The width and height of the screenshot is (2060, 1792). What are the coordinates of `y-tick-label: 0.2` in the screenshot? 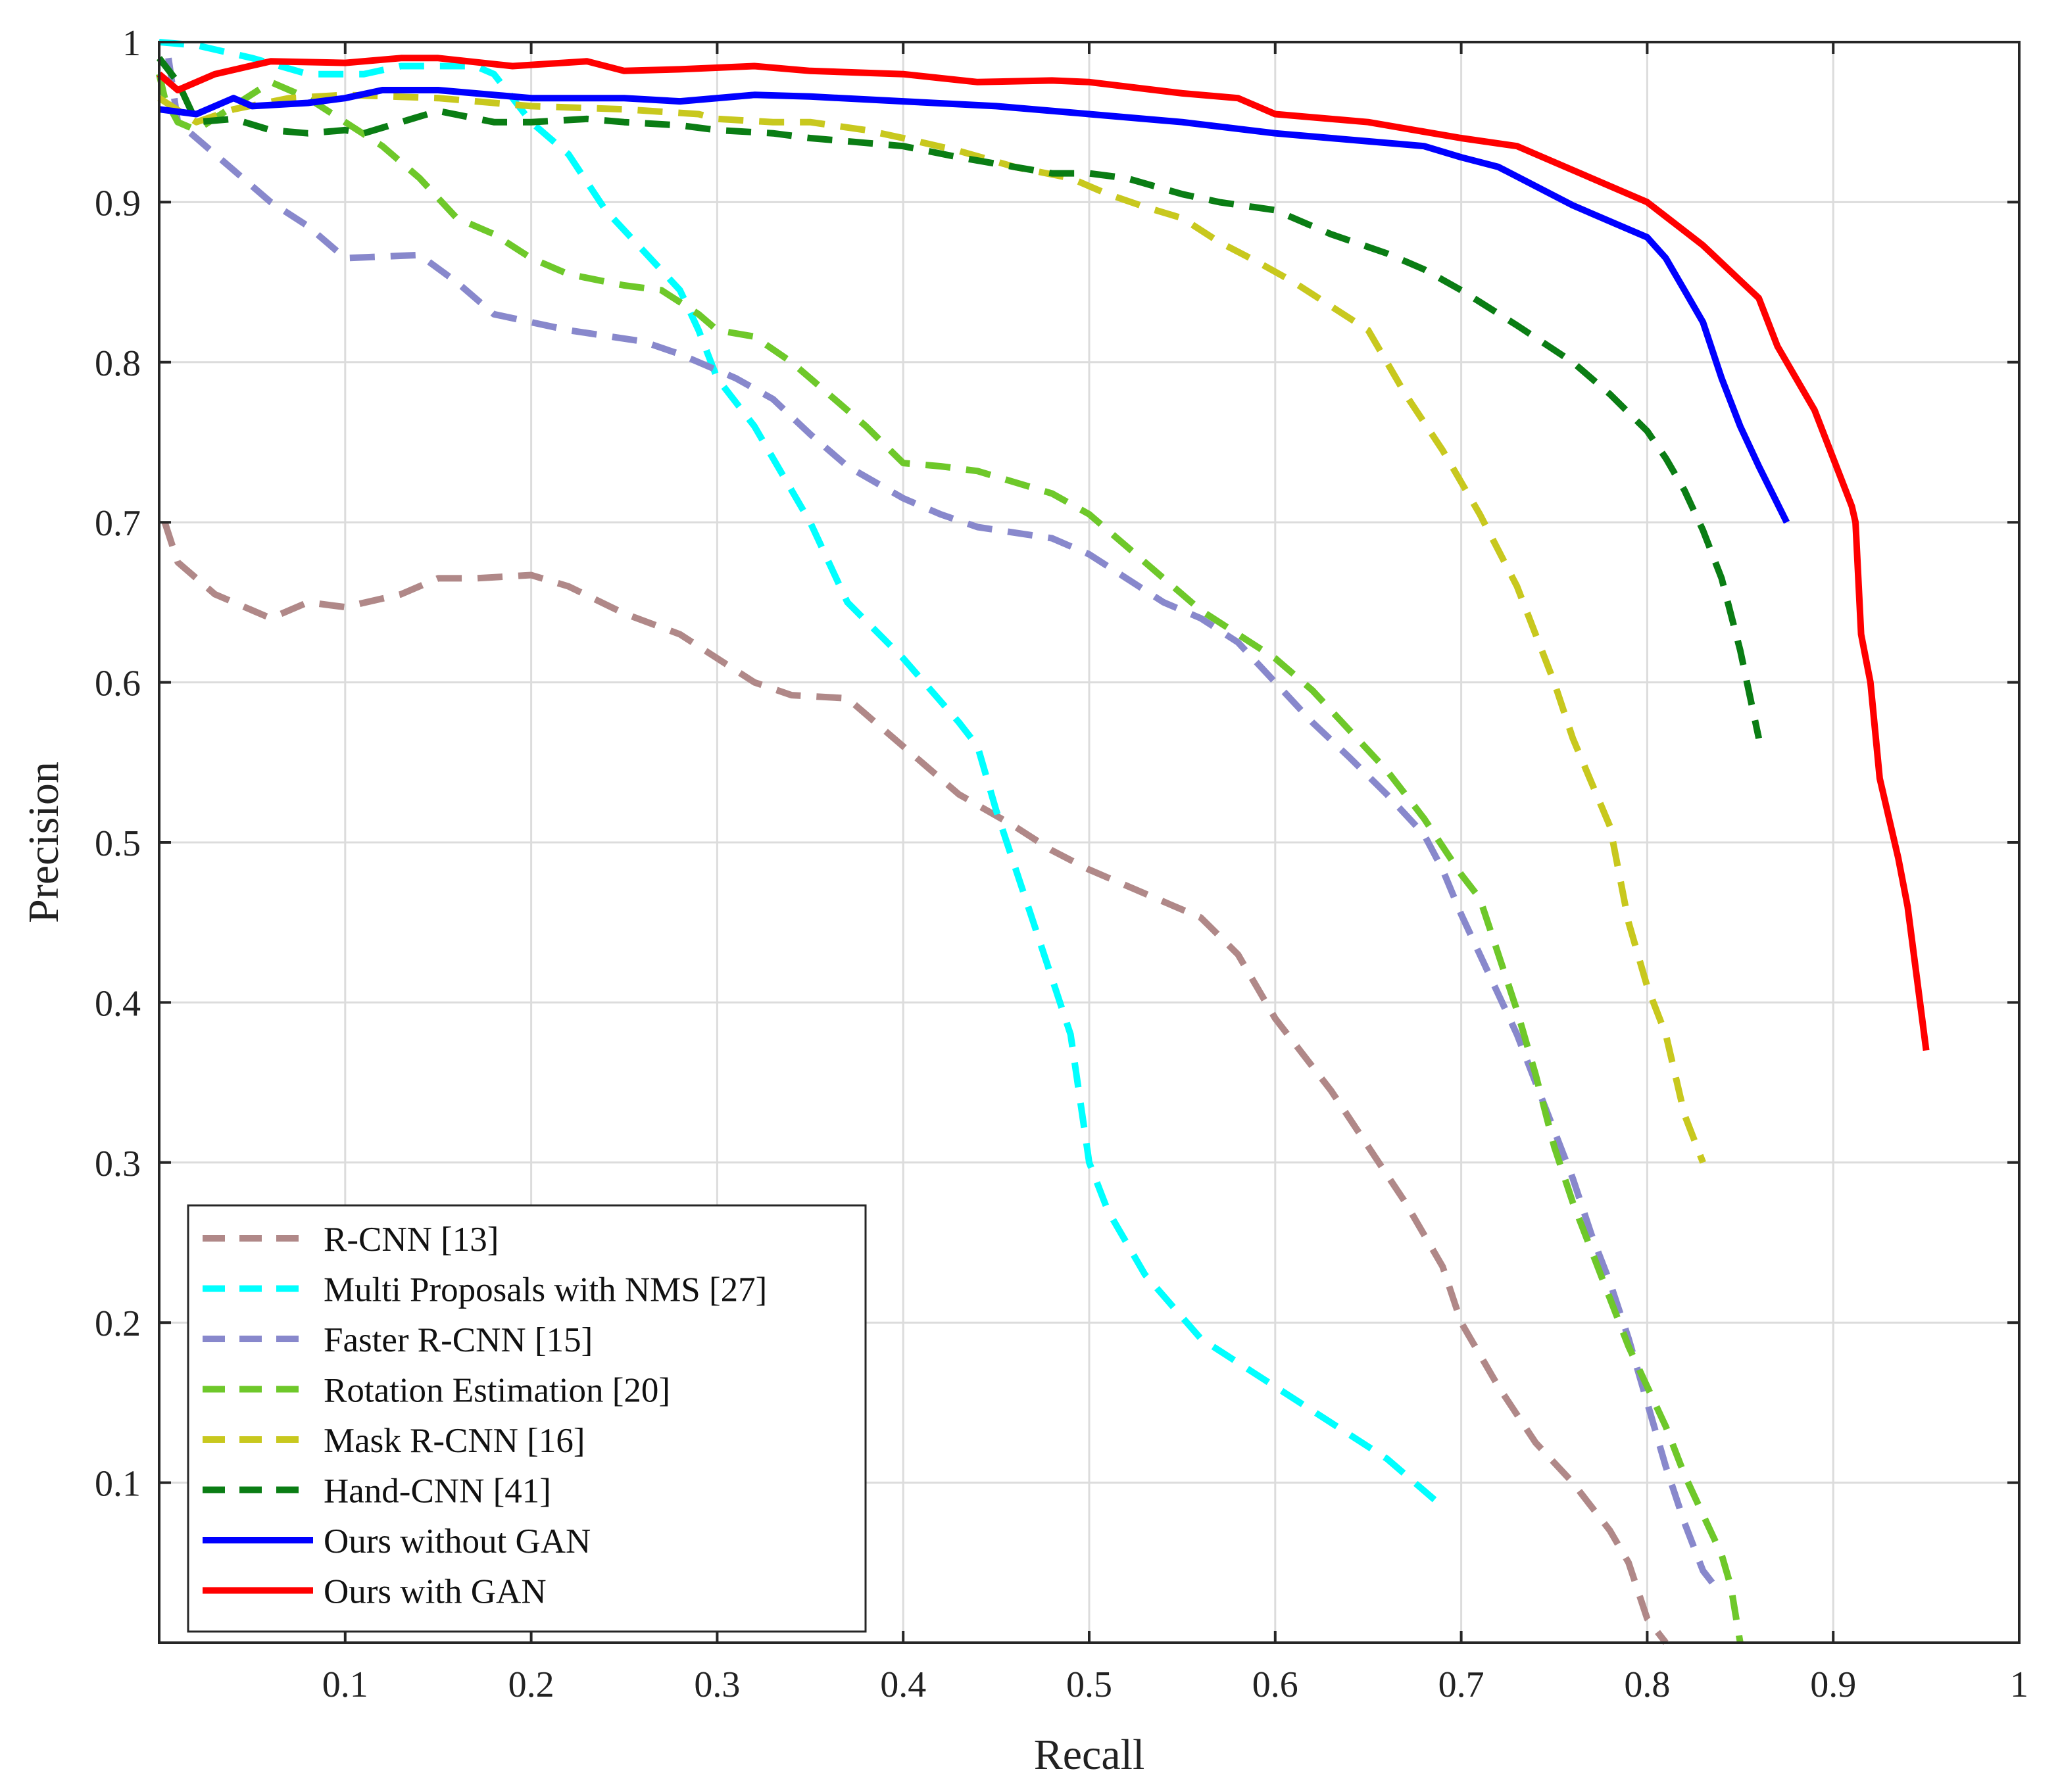 It's located at (118, 1323).